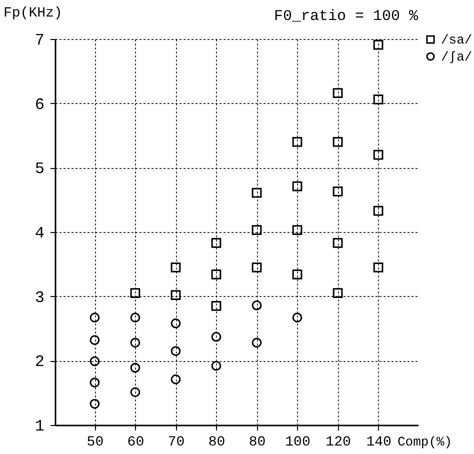  I want to click on x-tick-label: 60, so click(135, 442).